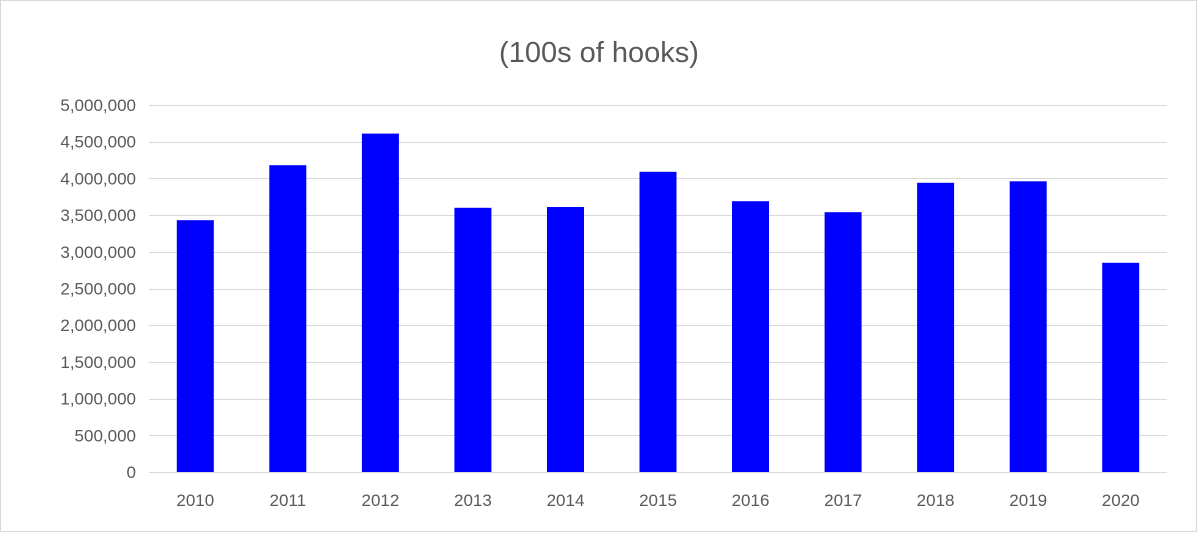 The height and width of the screenshot is (533, 1197). I want to click on bar-2018, so click(936, 327).